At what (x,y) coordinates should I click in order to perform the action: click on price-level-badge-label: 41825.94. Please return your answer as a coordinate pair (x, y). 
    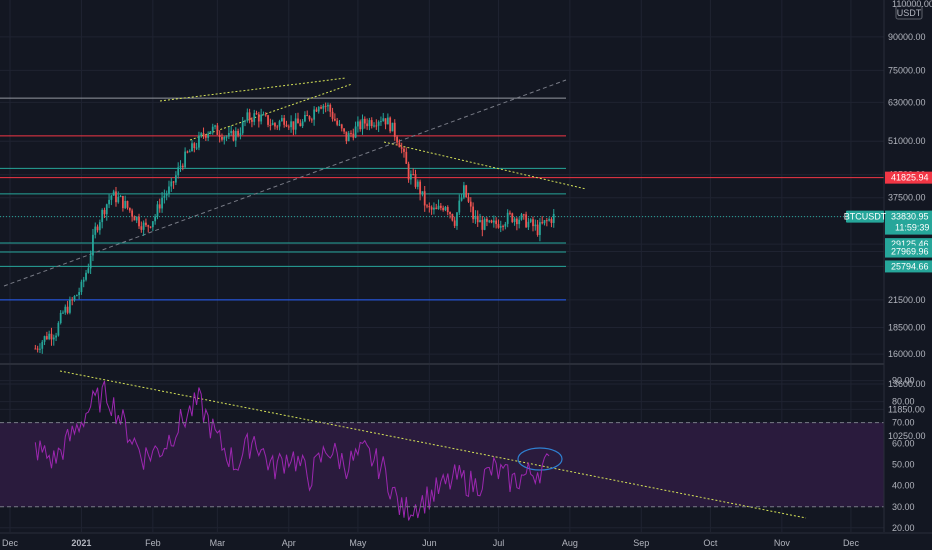
    Looking at the image, I should click on (910, 178).